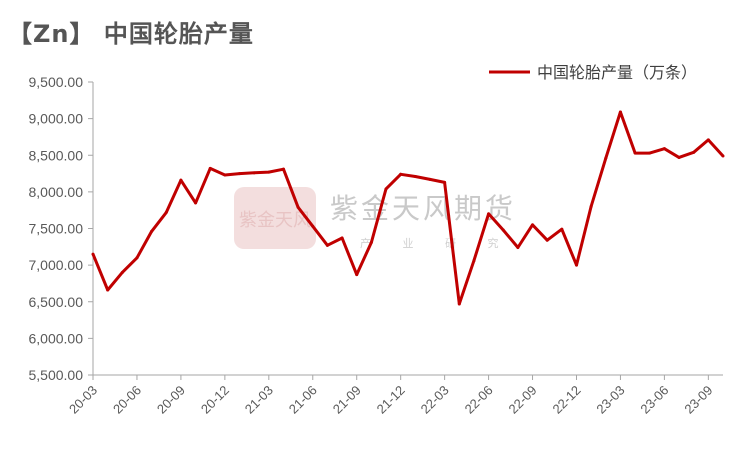 The width and height of the screenshot is (751, 450). Describe the element at coordinates (56, 192) in the screenshot. I see `y-tick-label: 8,000.00` at that location.